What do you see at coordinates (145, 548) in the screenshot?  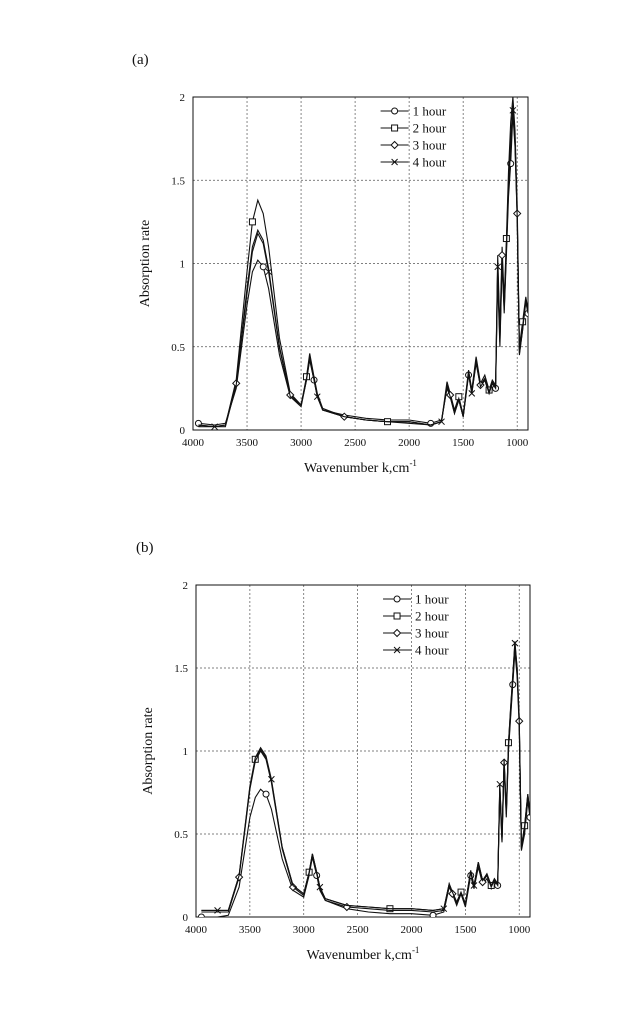 I see `panel-label: (b)` at bounding box center [145, 548].